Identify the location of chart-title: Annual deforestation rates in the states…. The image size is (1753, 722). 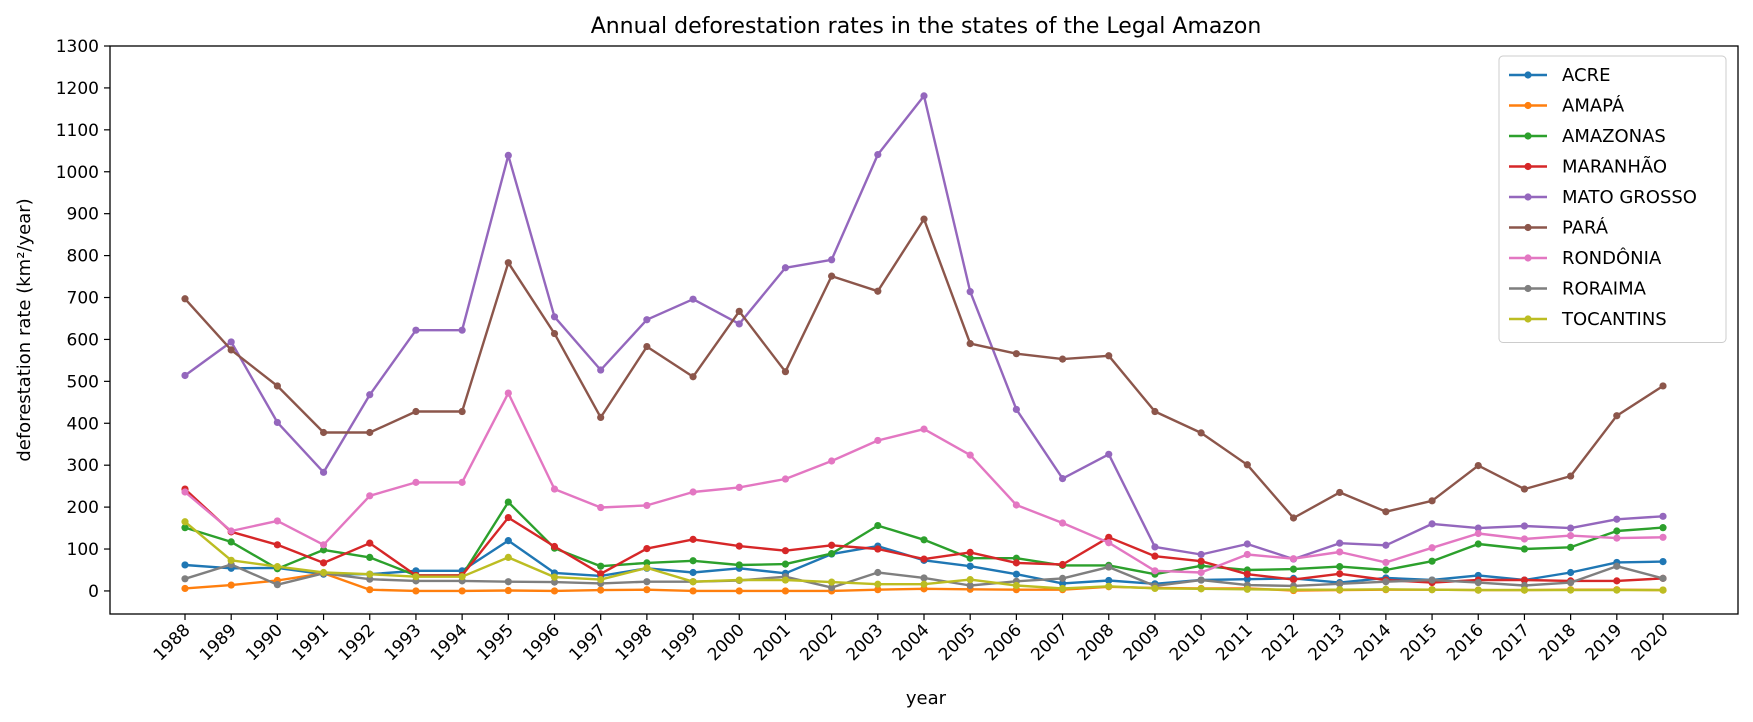
(926, 26).